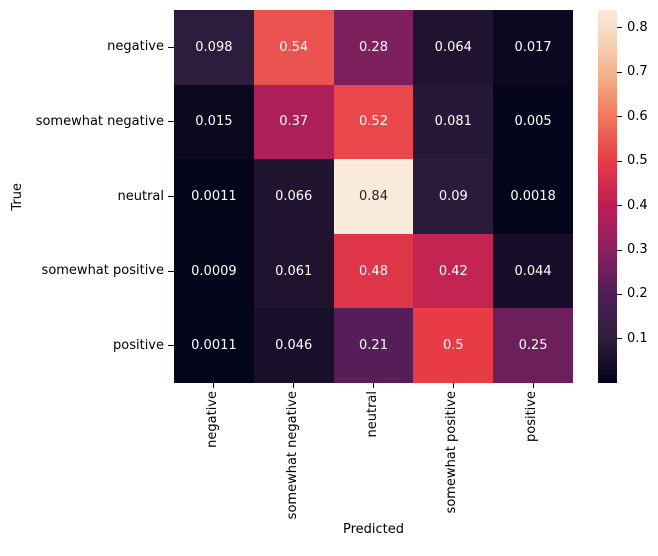 The width and height of the screenshot is (658, 556). I want to click on cell-value: 0.28, so click(373, 47).